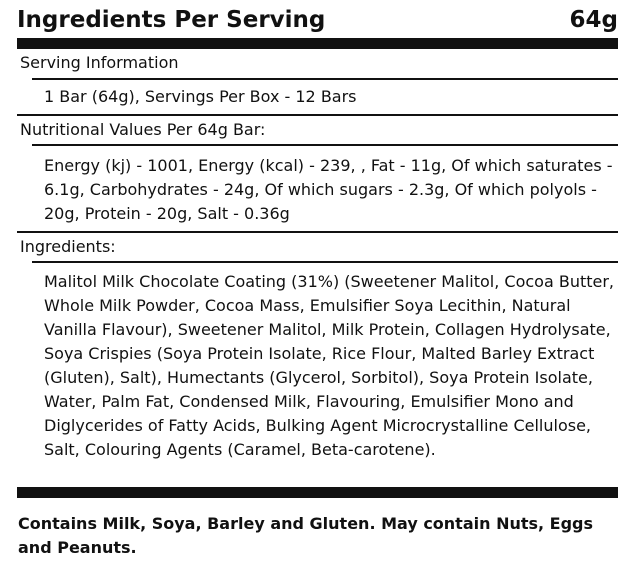  What do you see at coordinates (99, 62) in the screenshot?
I see `serving-info-label: Serving Information` at bounding box center [99, 62].